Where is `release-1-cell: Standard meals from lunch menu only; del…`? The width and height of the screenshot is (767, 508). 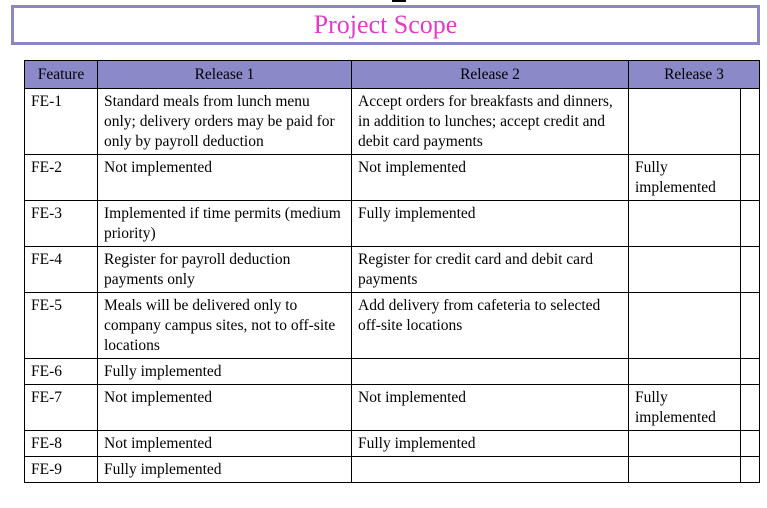 release-1-cell: Standard meals from lunch menu only; del… is located at coordinates (224, 121).